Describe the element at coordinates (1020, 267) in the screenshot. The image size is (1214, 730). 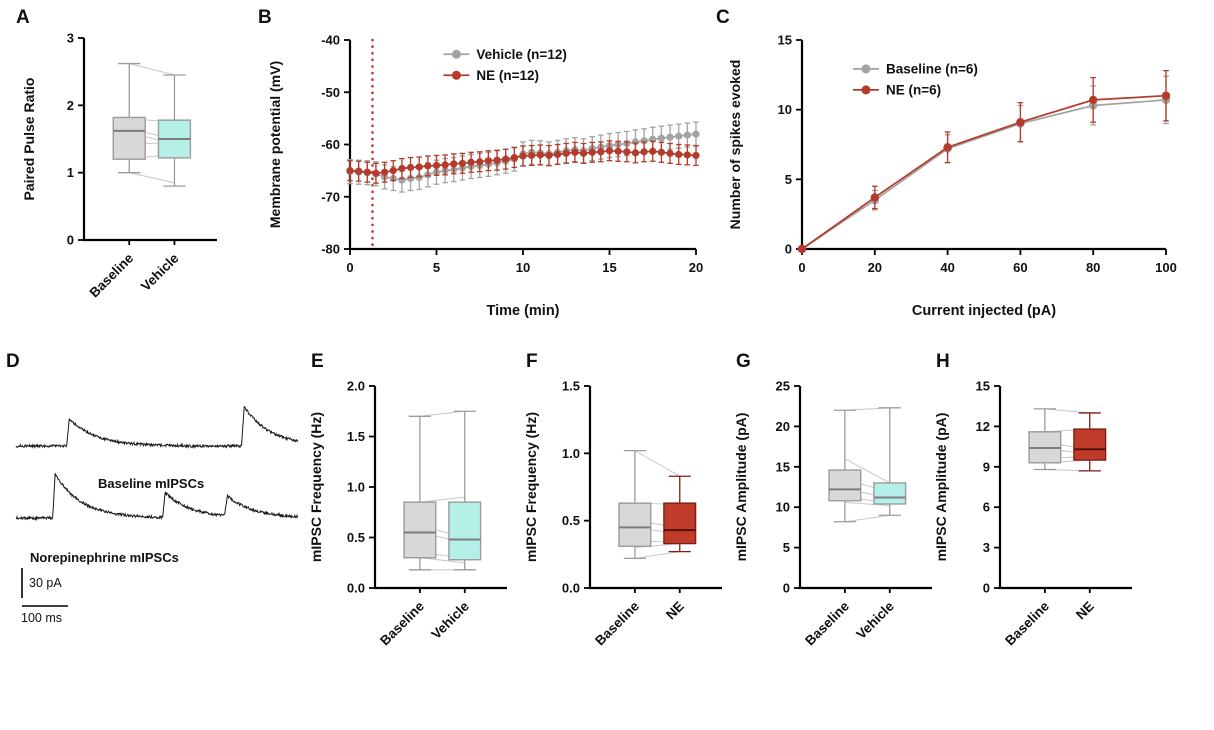
I see `svg-text: 60` at that location.